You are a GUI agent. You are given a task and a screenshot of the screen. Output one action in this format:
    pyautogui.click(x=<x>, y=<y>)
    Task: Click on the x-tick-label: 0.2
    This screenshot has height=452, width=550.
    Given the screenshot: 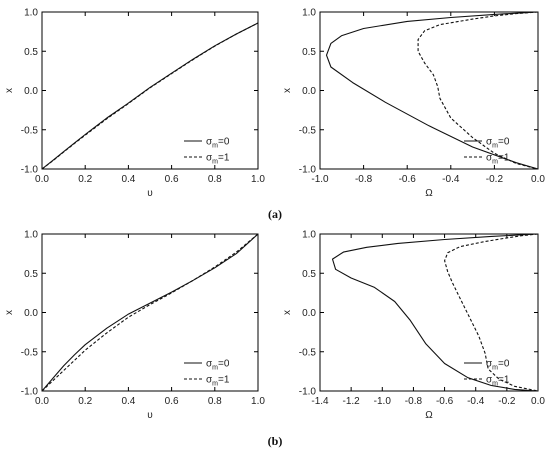 What is the action you would take?
    pyautogui.click(x=85, y=179)
    